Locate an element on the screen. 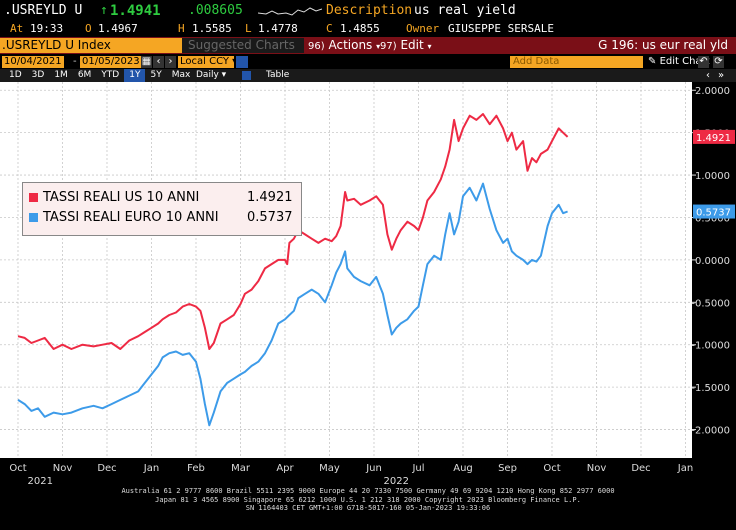 The height and width of the screenshot is (530, 736). x-axis-panel is located at coordinates (368, 472).